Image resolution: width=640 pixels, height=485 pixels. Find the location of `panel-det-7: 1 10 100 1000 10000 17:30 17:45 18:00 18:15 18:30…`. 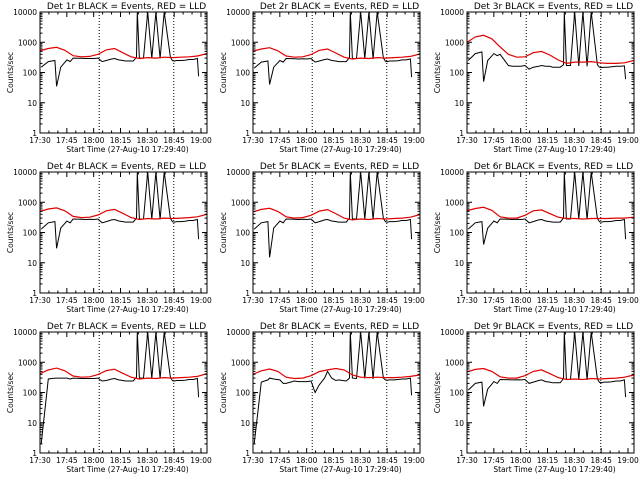

panel-det-7: 1 10 100 1000 10000 17:30 17:45 18:00 18:15 18:30… is located at coordinates (109, 398).